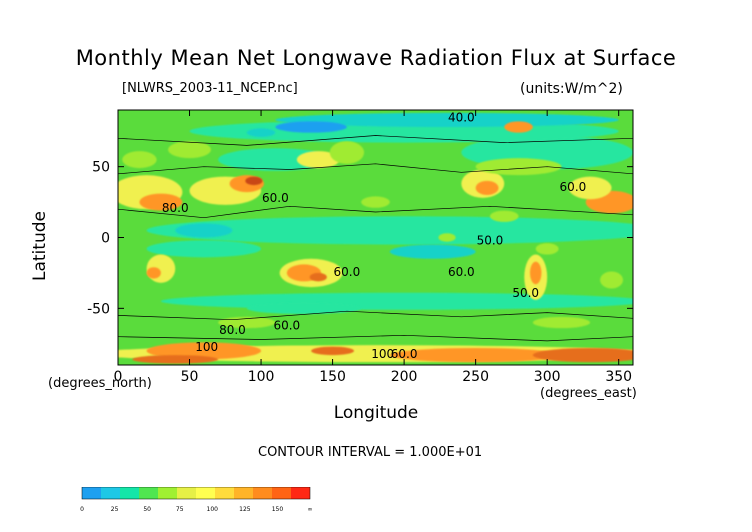  What do you see at coordinates (571, 89) in the screenshot?
I see `units-label: (units:W/m^2)` at bounding box center [571, 89].